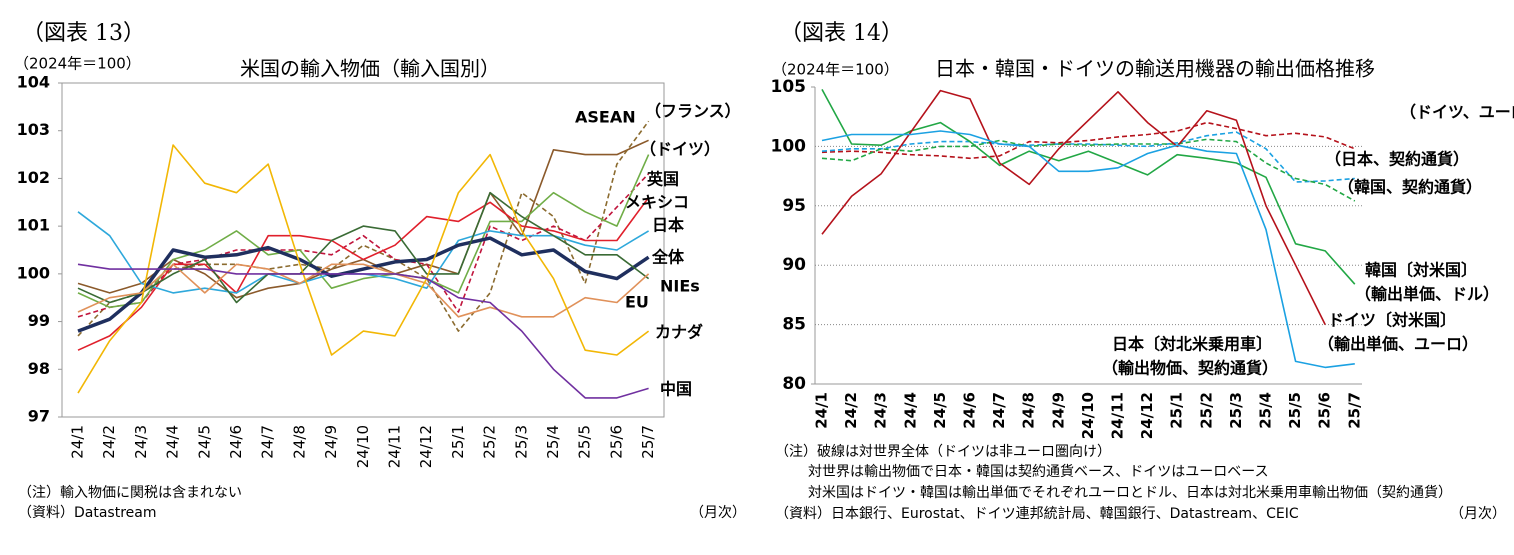 The height and width of the screenshot is (555, 1514). Describe the element at coordinates (83, 33) in the screenshot. I see `figure-label: （図表 13）` at that location.